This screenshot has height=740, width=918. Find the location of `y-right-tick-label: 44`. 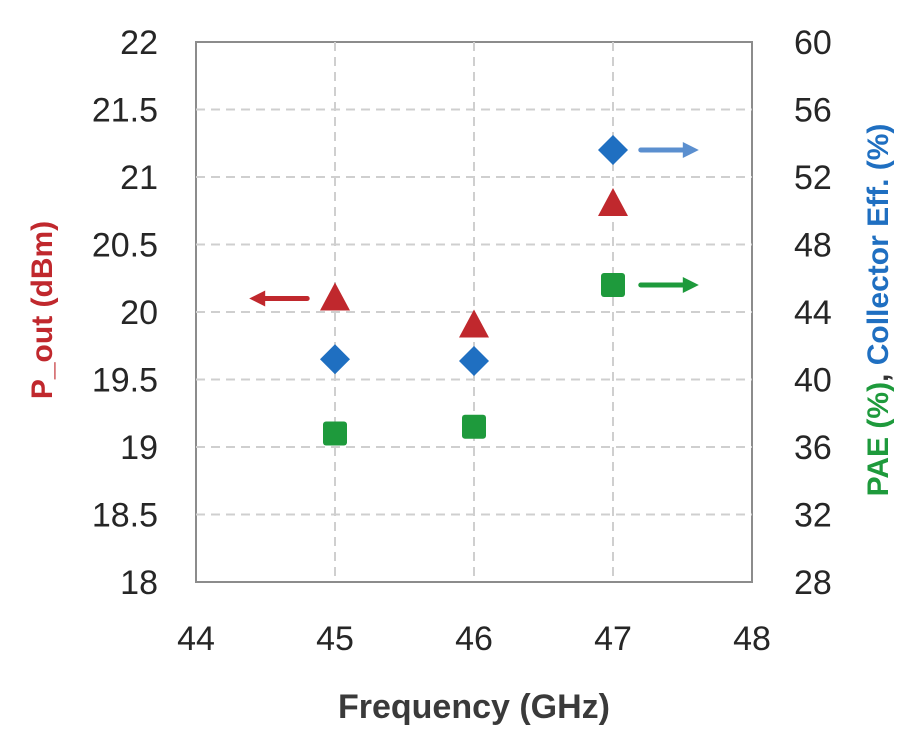

y-right-tick-label: 44 is located at coordinates (813, 313).